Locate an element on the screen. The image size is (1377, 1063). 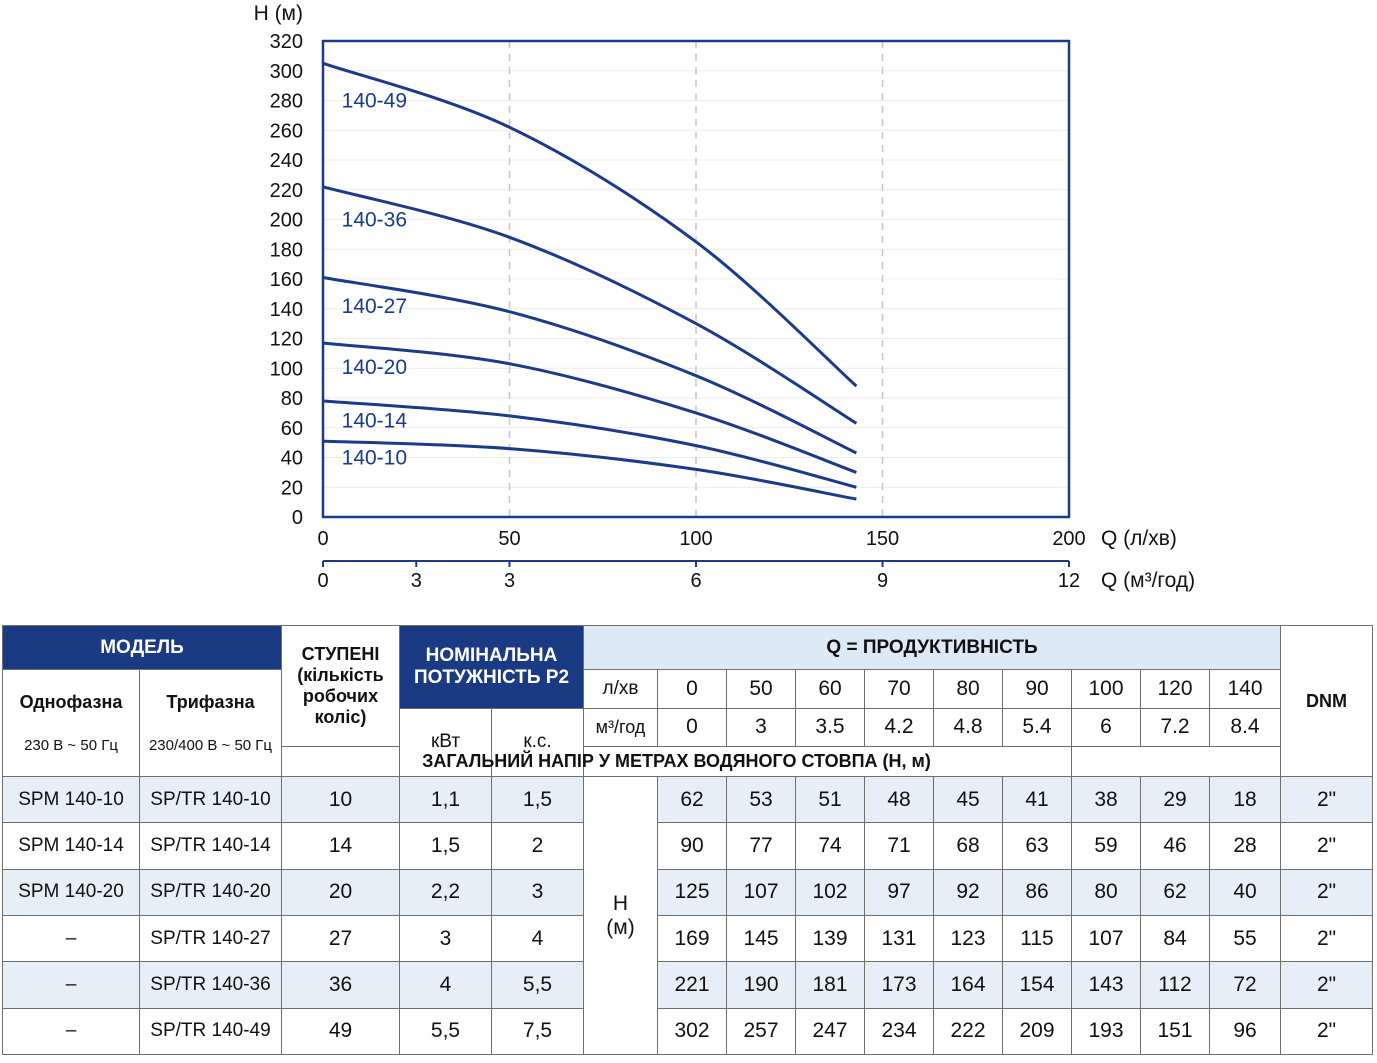
head-unit: (м) is located at coordinates (620, 927).